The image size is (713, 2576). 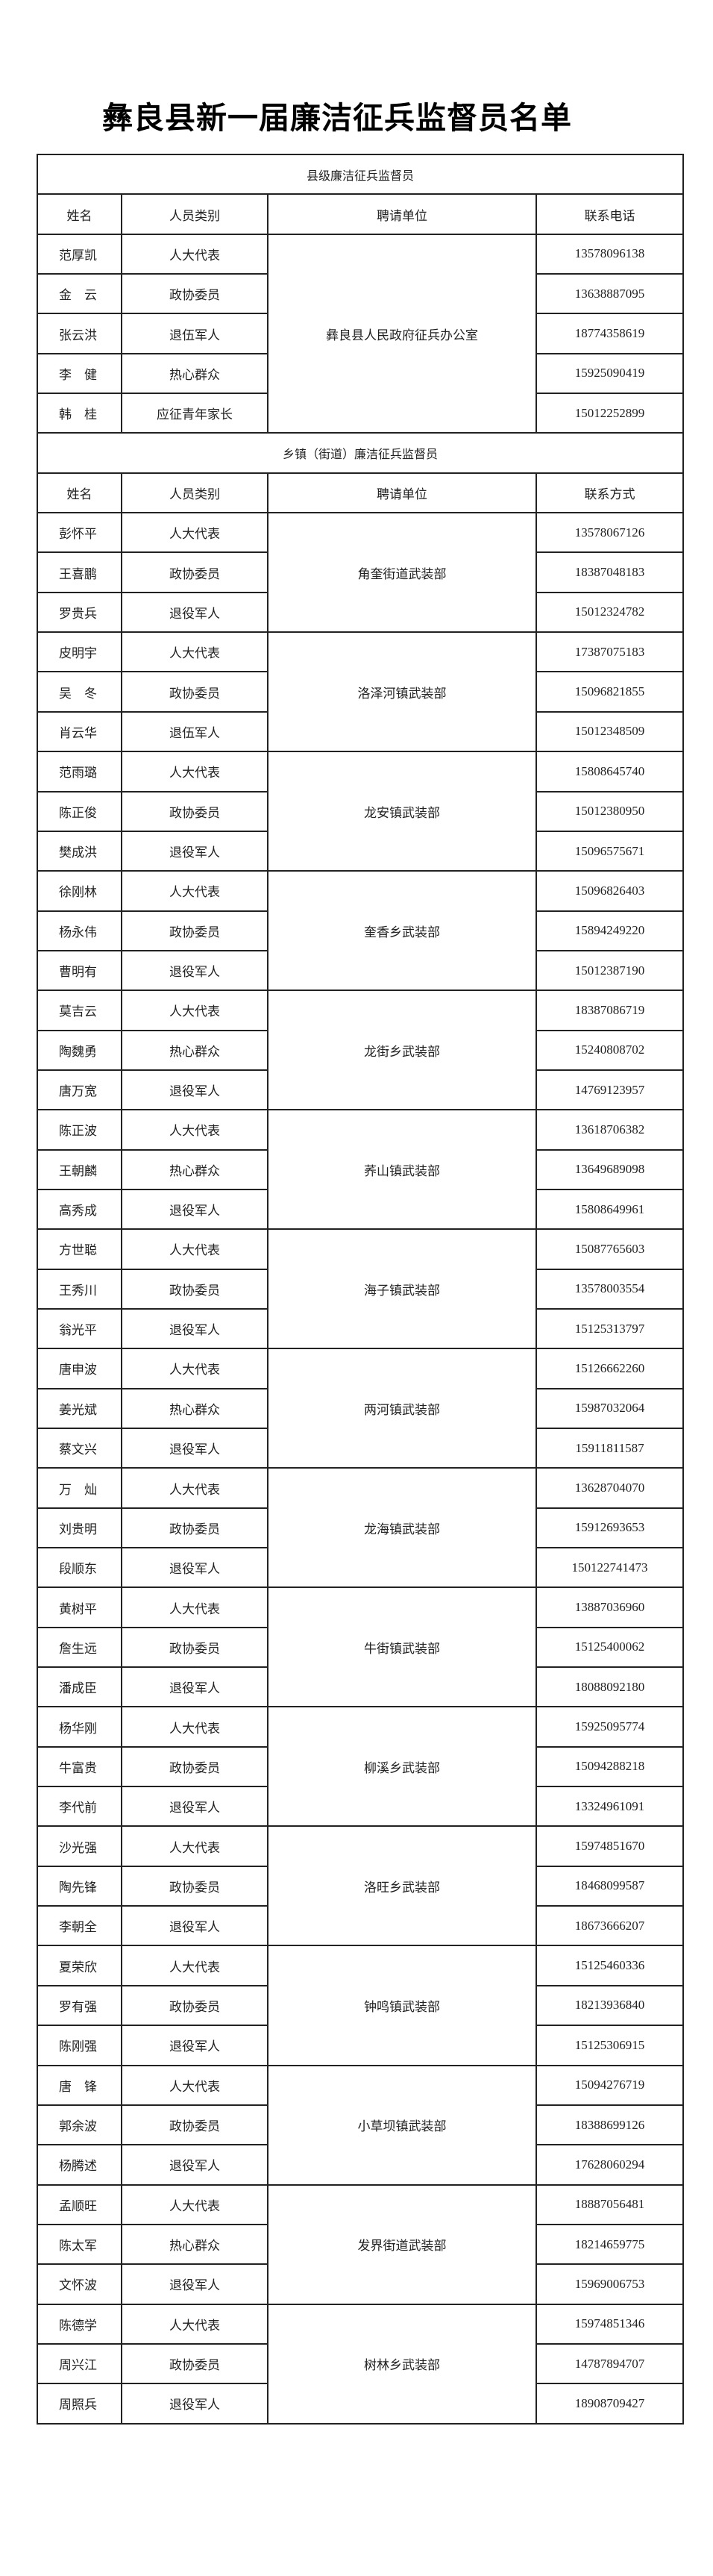 I want to click on member-name: 姜光斌, so click(x=79, y=1408).